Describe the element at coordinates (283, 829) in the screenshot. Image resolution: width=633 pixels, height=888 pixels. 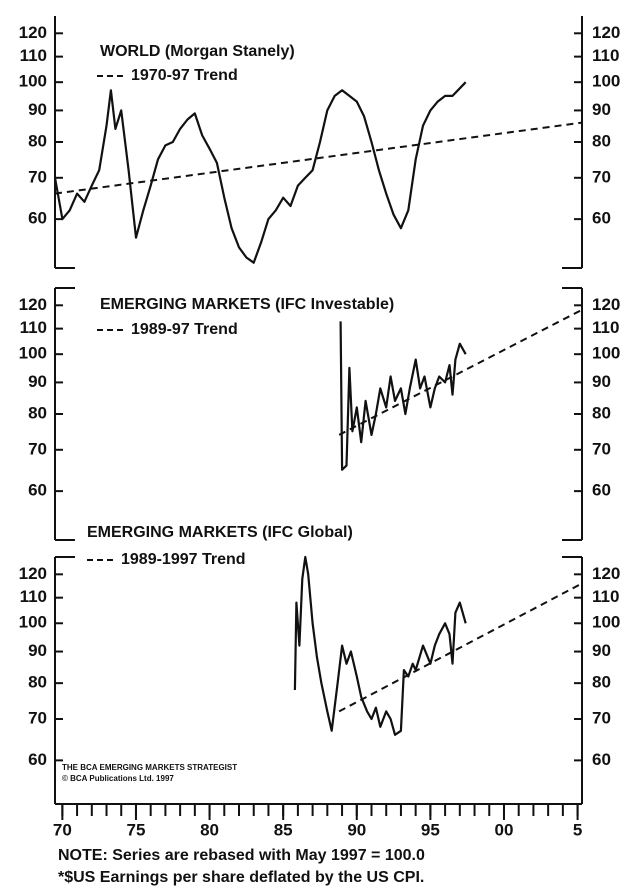
I see `x-tick-label: 85` at that location.